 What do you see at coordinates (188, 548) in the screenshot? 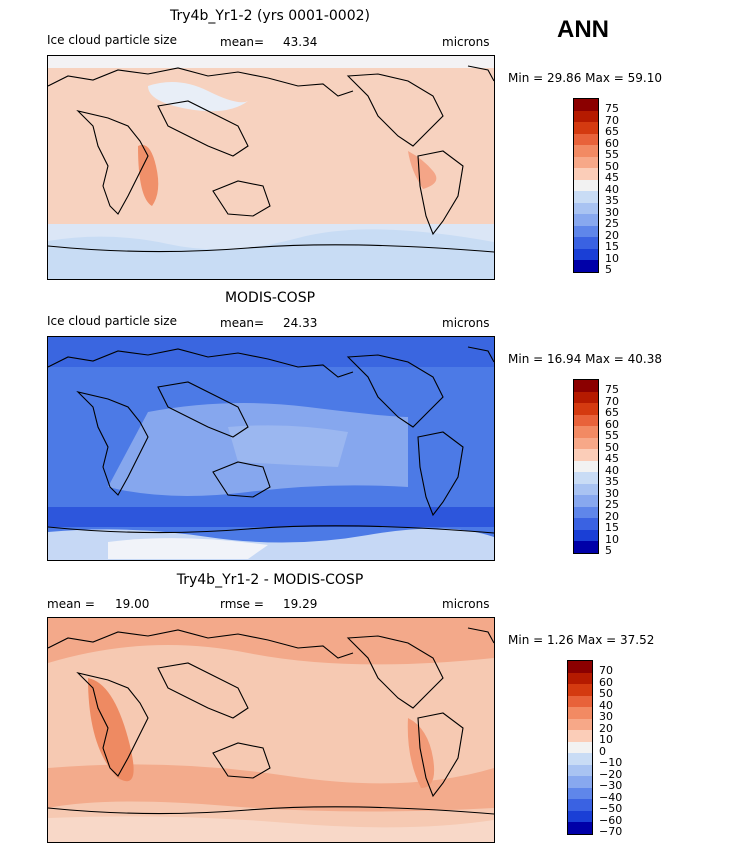
I see `antarctic-light` at bounding box center [188, 548].